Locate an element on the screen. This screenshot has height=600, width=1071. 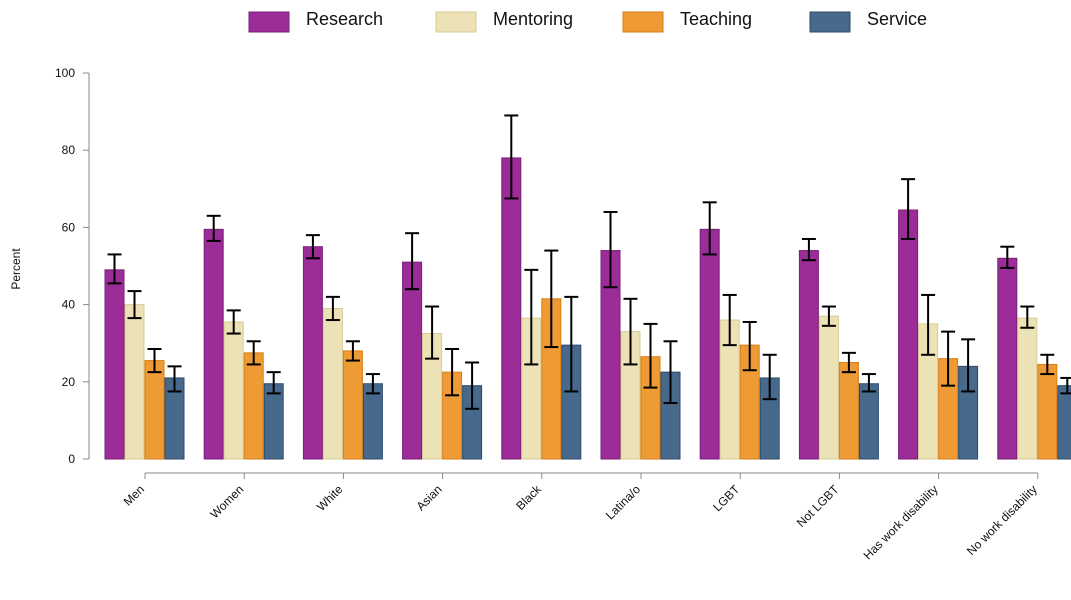
legend-item-teaching: Teaching is located at coordinates (687, 20).